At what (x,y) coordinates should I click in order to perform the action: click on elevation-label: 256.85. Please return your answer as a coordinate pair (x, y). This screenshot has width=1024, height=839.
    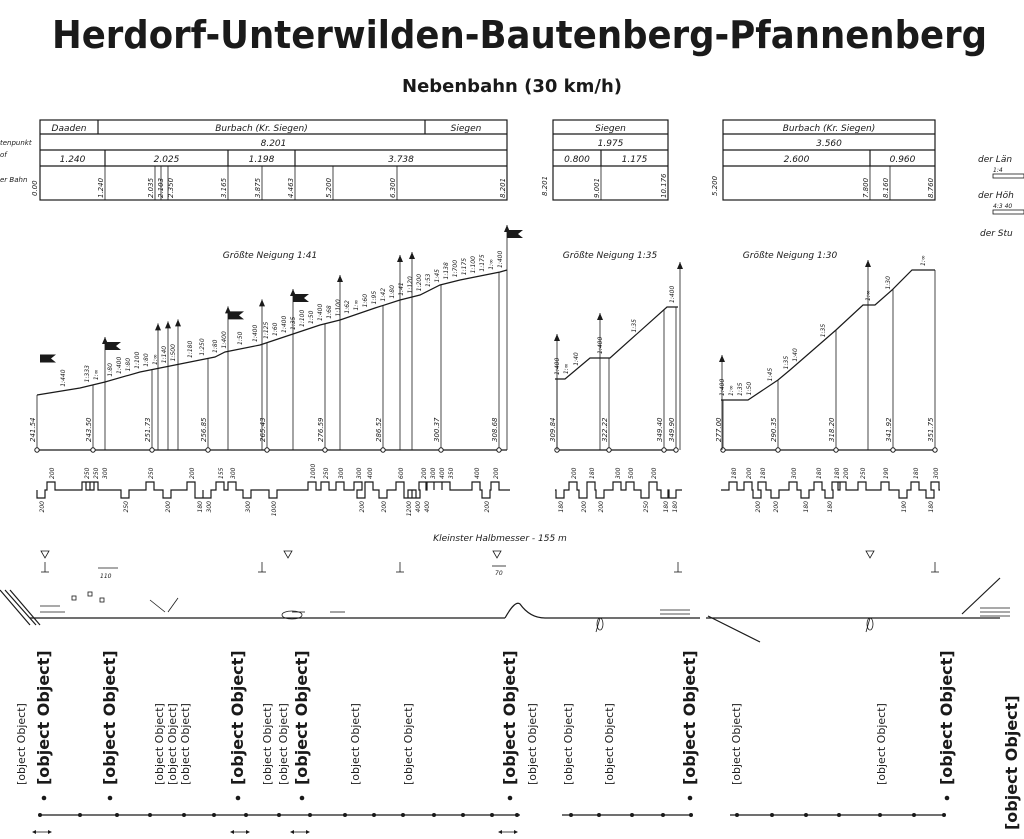
    Looking at the image, I should click on (204, 429).